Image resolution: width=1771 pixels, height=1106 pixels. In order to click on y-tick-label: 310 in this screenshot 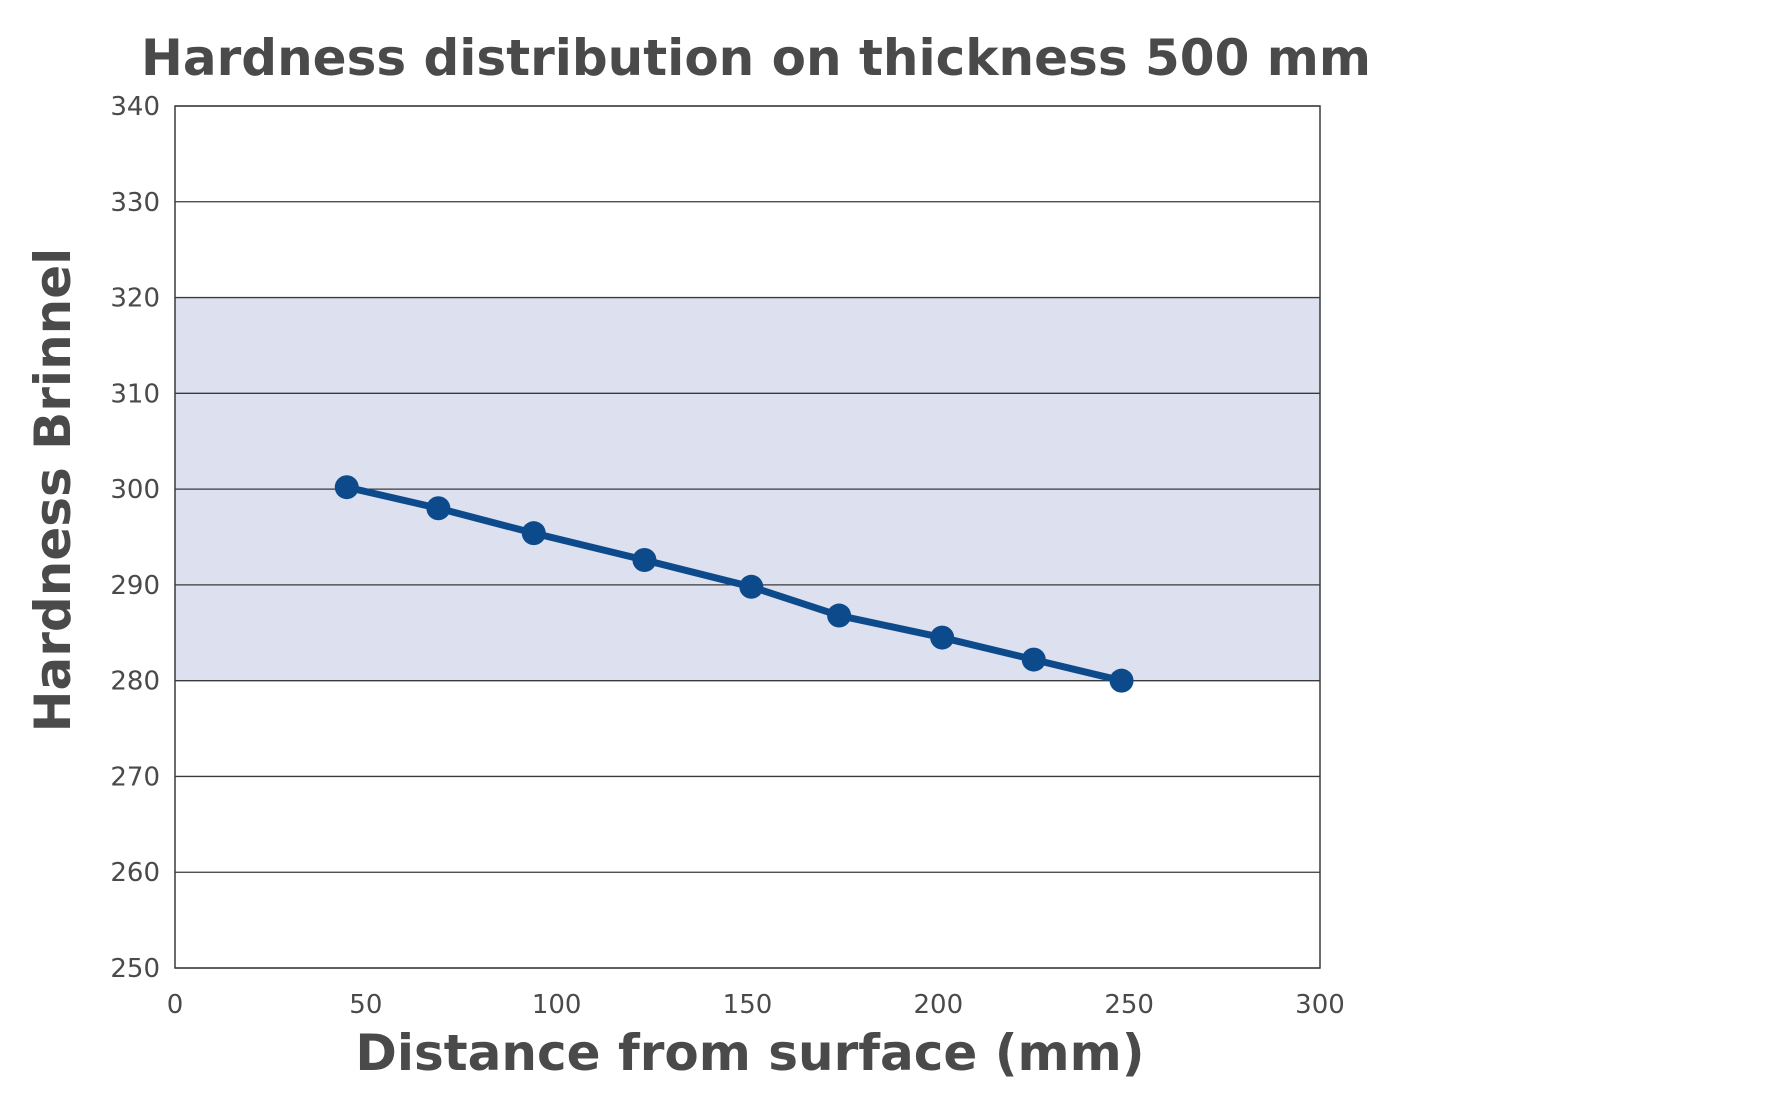, I will do `click(135, 394)`.